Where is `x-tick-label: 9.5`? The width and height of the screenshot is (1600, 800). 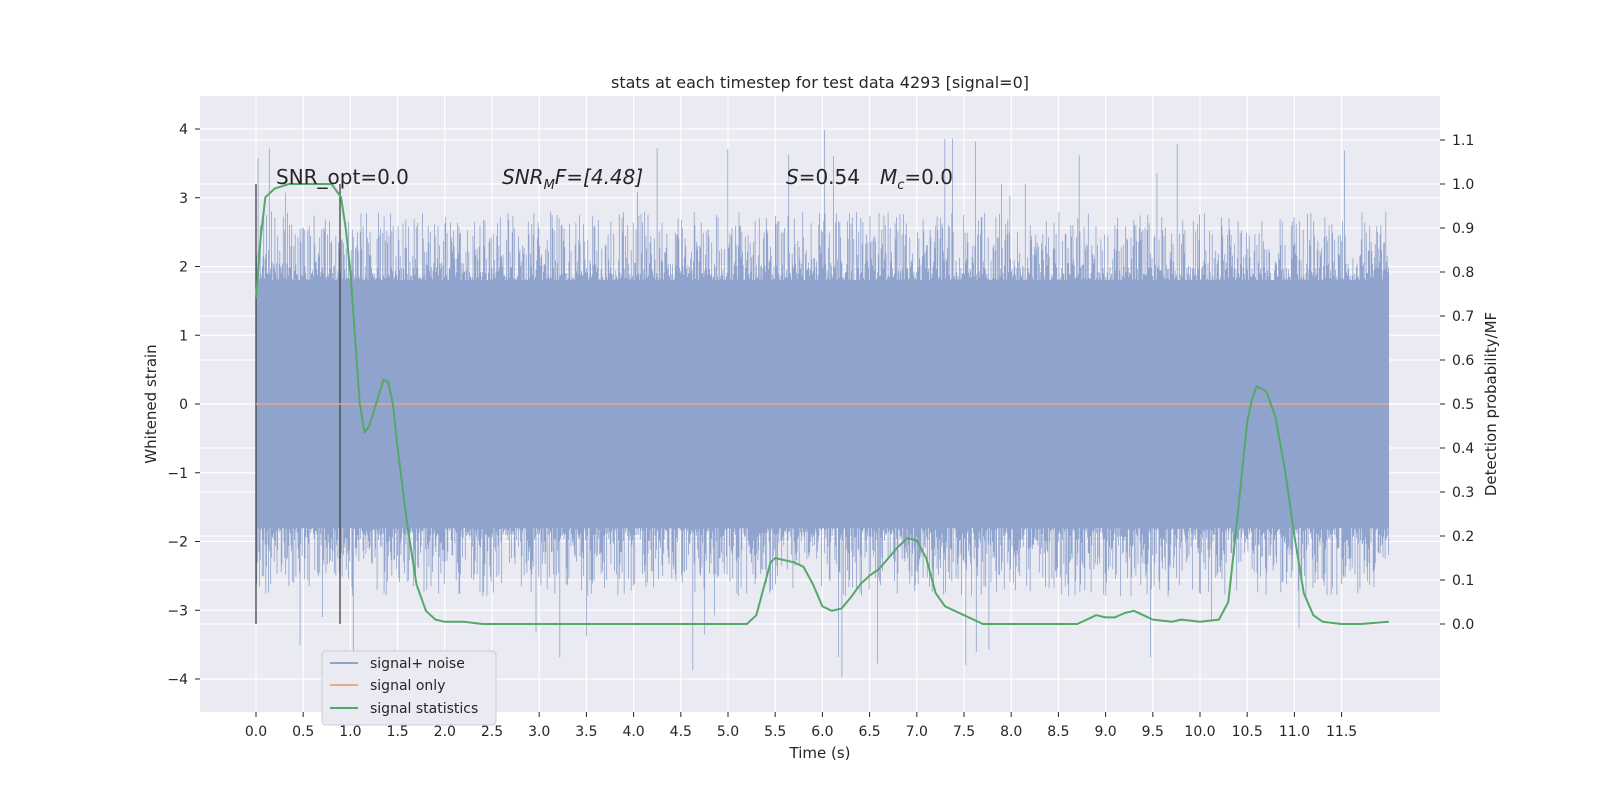
x-tick-label: 9.5 is located at coordinates (1153, 732).